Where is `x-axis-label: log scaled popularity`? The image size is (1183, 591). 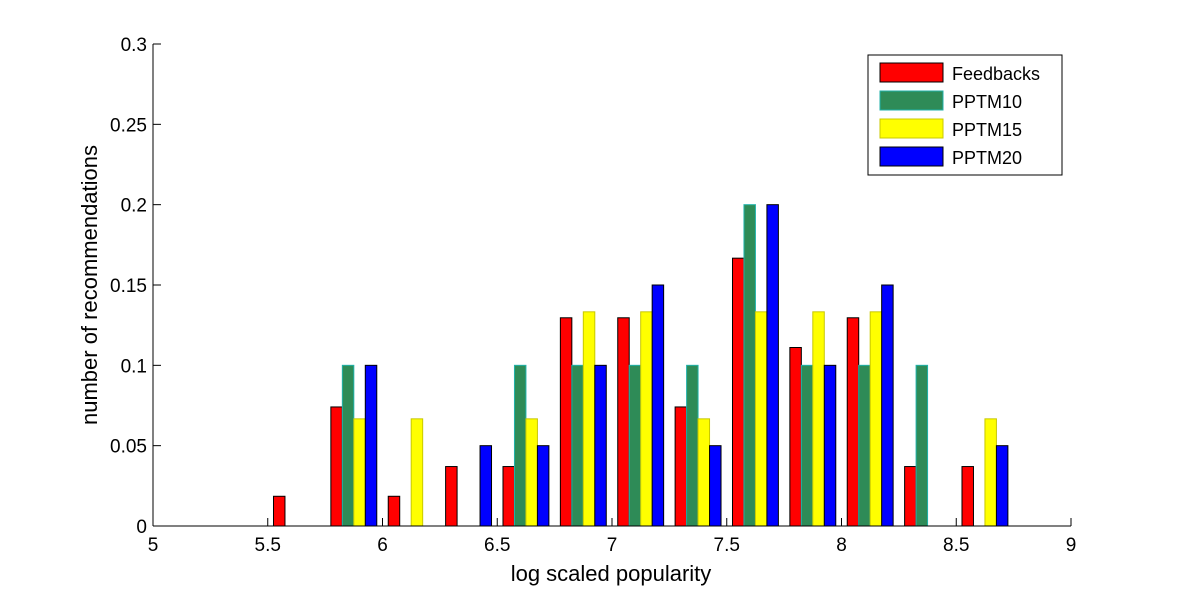
x-axis-label: log scaled popularity is located at coordinates (611, 573).